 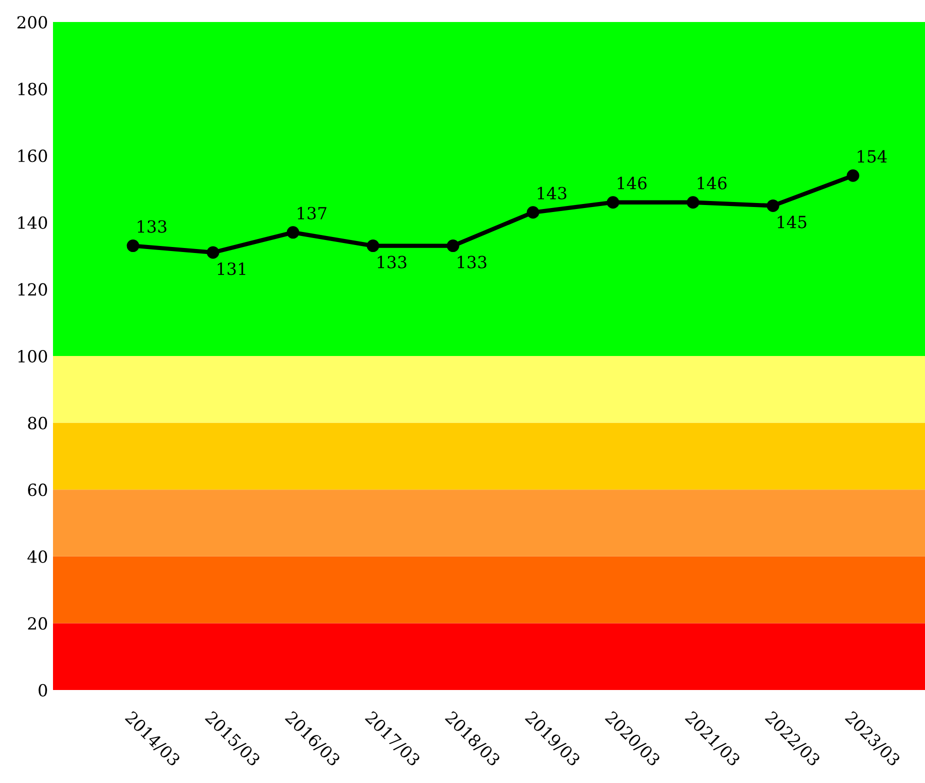 What do you see at coordinates (38, 490) in the screenshot?
I see `y-tick-label: 60` at bounding box center [38, 490].